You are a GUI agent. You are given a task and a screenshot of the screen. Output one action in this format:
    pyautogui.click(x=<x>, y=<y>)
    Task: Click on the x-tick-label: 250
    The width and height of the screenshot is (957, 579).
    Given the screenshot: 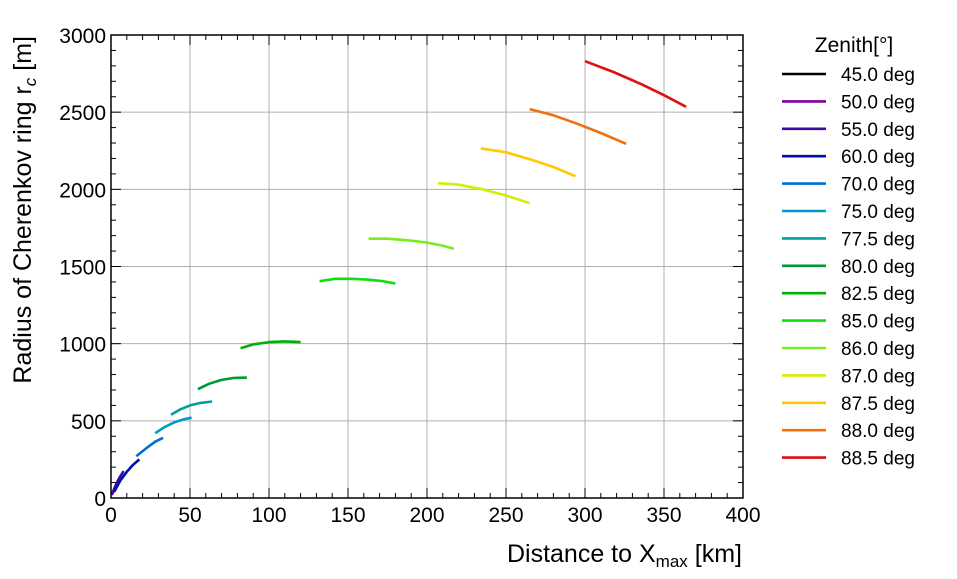 What is the action you would take?
    pyautogui.click(x=505, y=515)
    